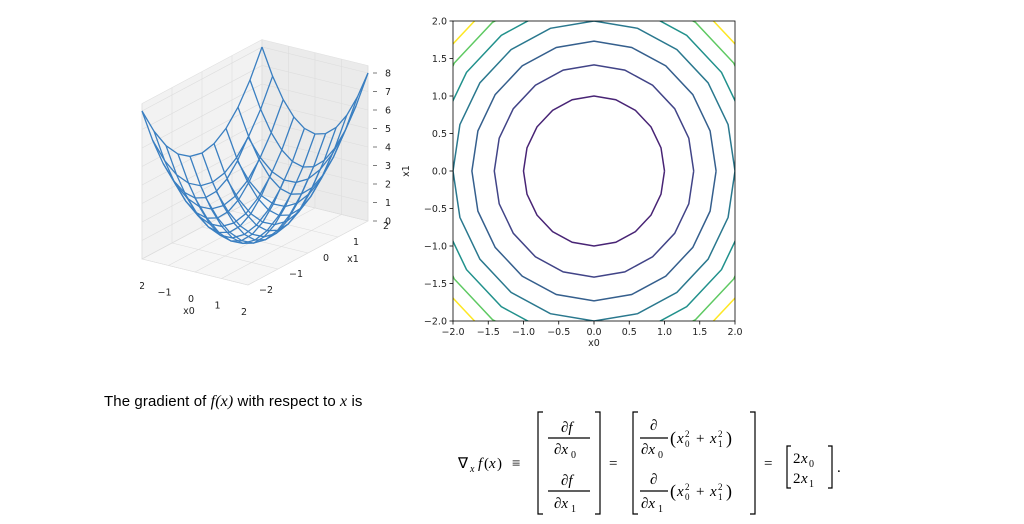 The height and width of the screenshot is (524, 1024). What do you see at coordinates (191, 299) in the screenshot?
I see `x-tick-label: 0` at bounding box center [191, 299].